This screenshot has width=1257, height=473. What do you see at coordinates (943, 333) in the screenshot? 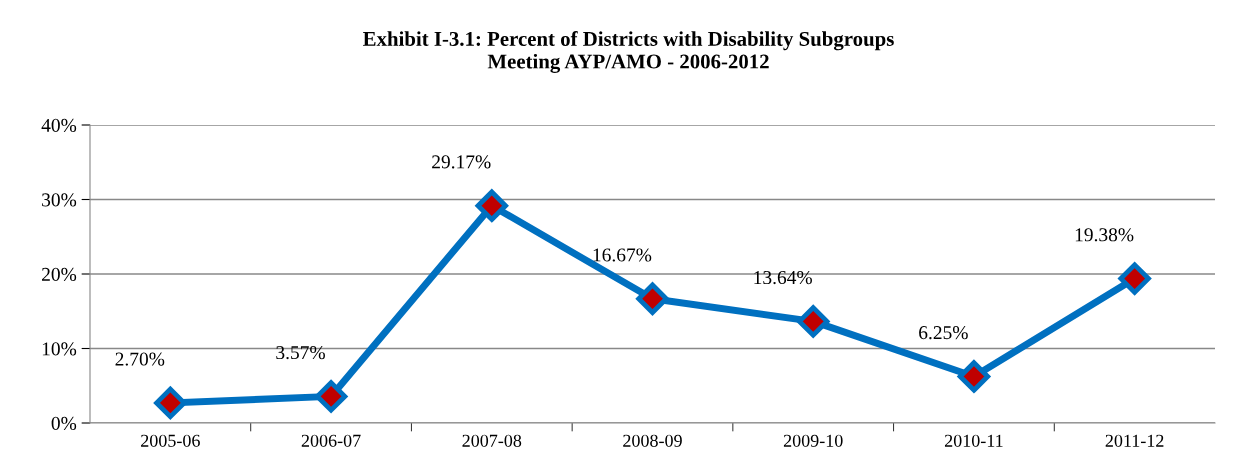
I see `data-label: 6.25%` at bounding box center [943, 333].